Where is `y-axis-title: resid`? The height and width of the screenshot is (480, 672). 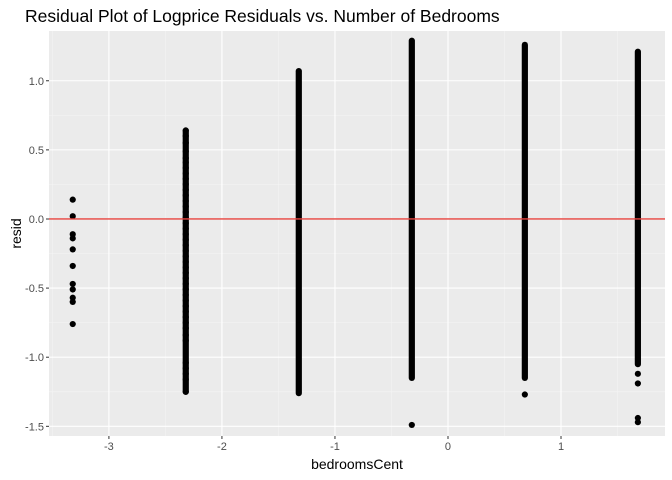 y-axis-title: resid is located at coordinates (16, 233).